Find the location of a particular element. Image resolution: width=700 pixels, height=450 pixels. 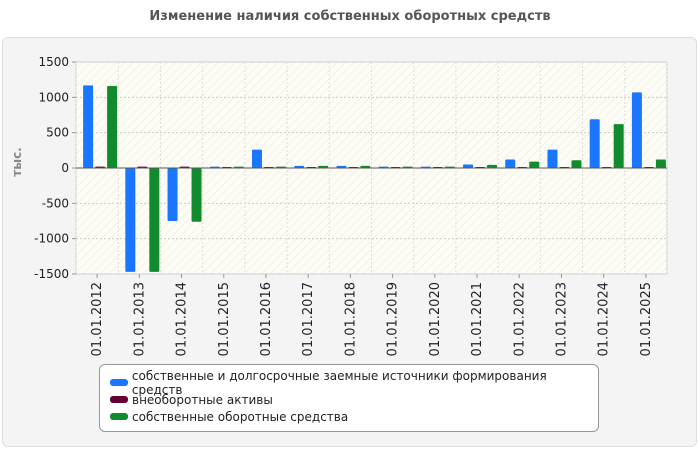

bar-series-2-01.01.2014 is located at coordinates (196, 195).